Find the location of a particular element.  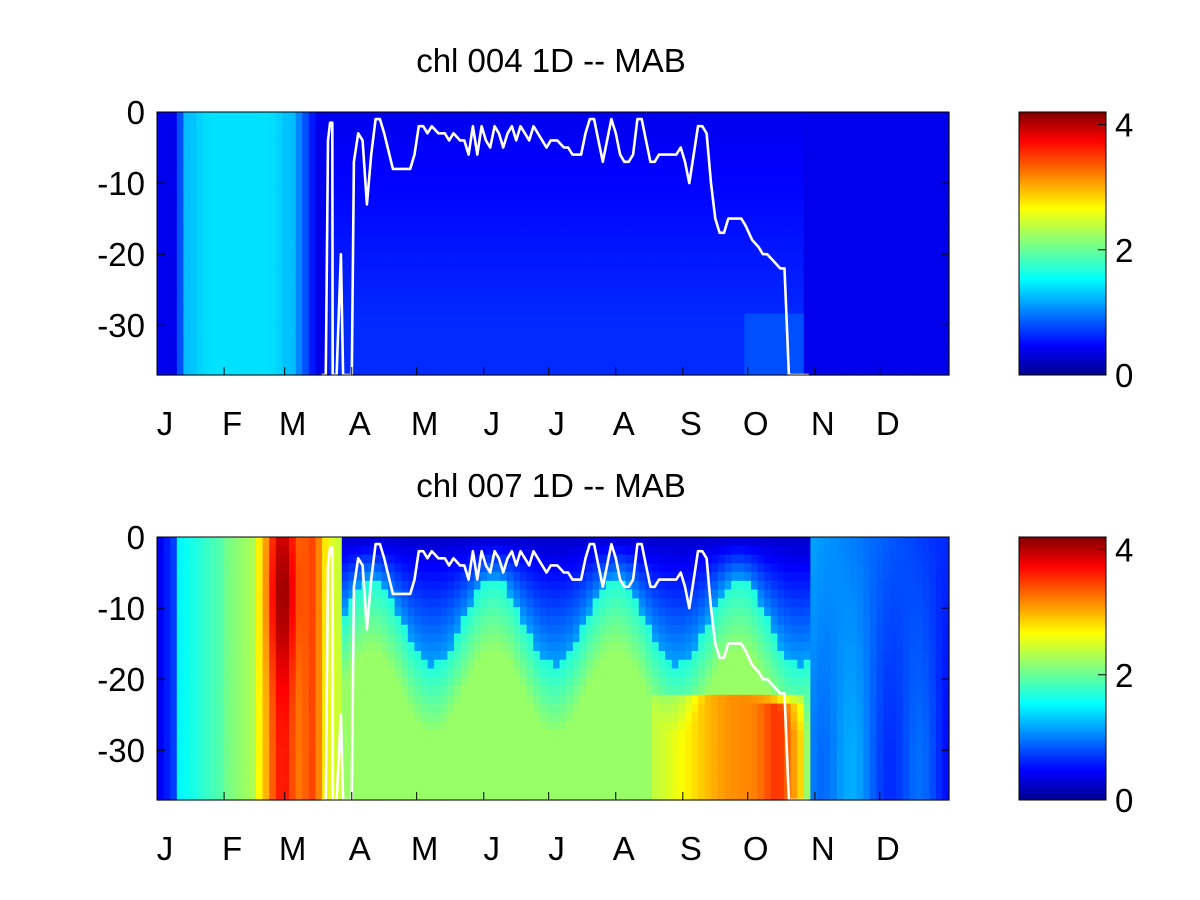

x-tick-label: M is located at coordinates (425, 423).